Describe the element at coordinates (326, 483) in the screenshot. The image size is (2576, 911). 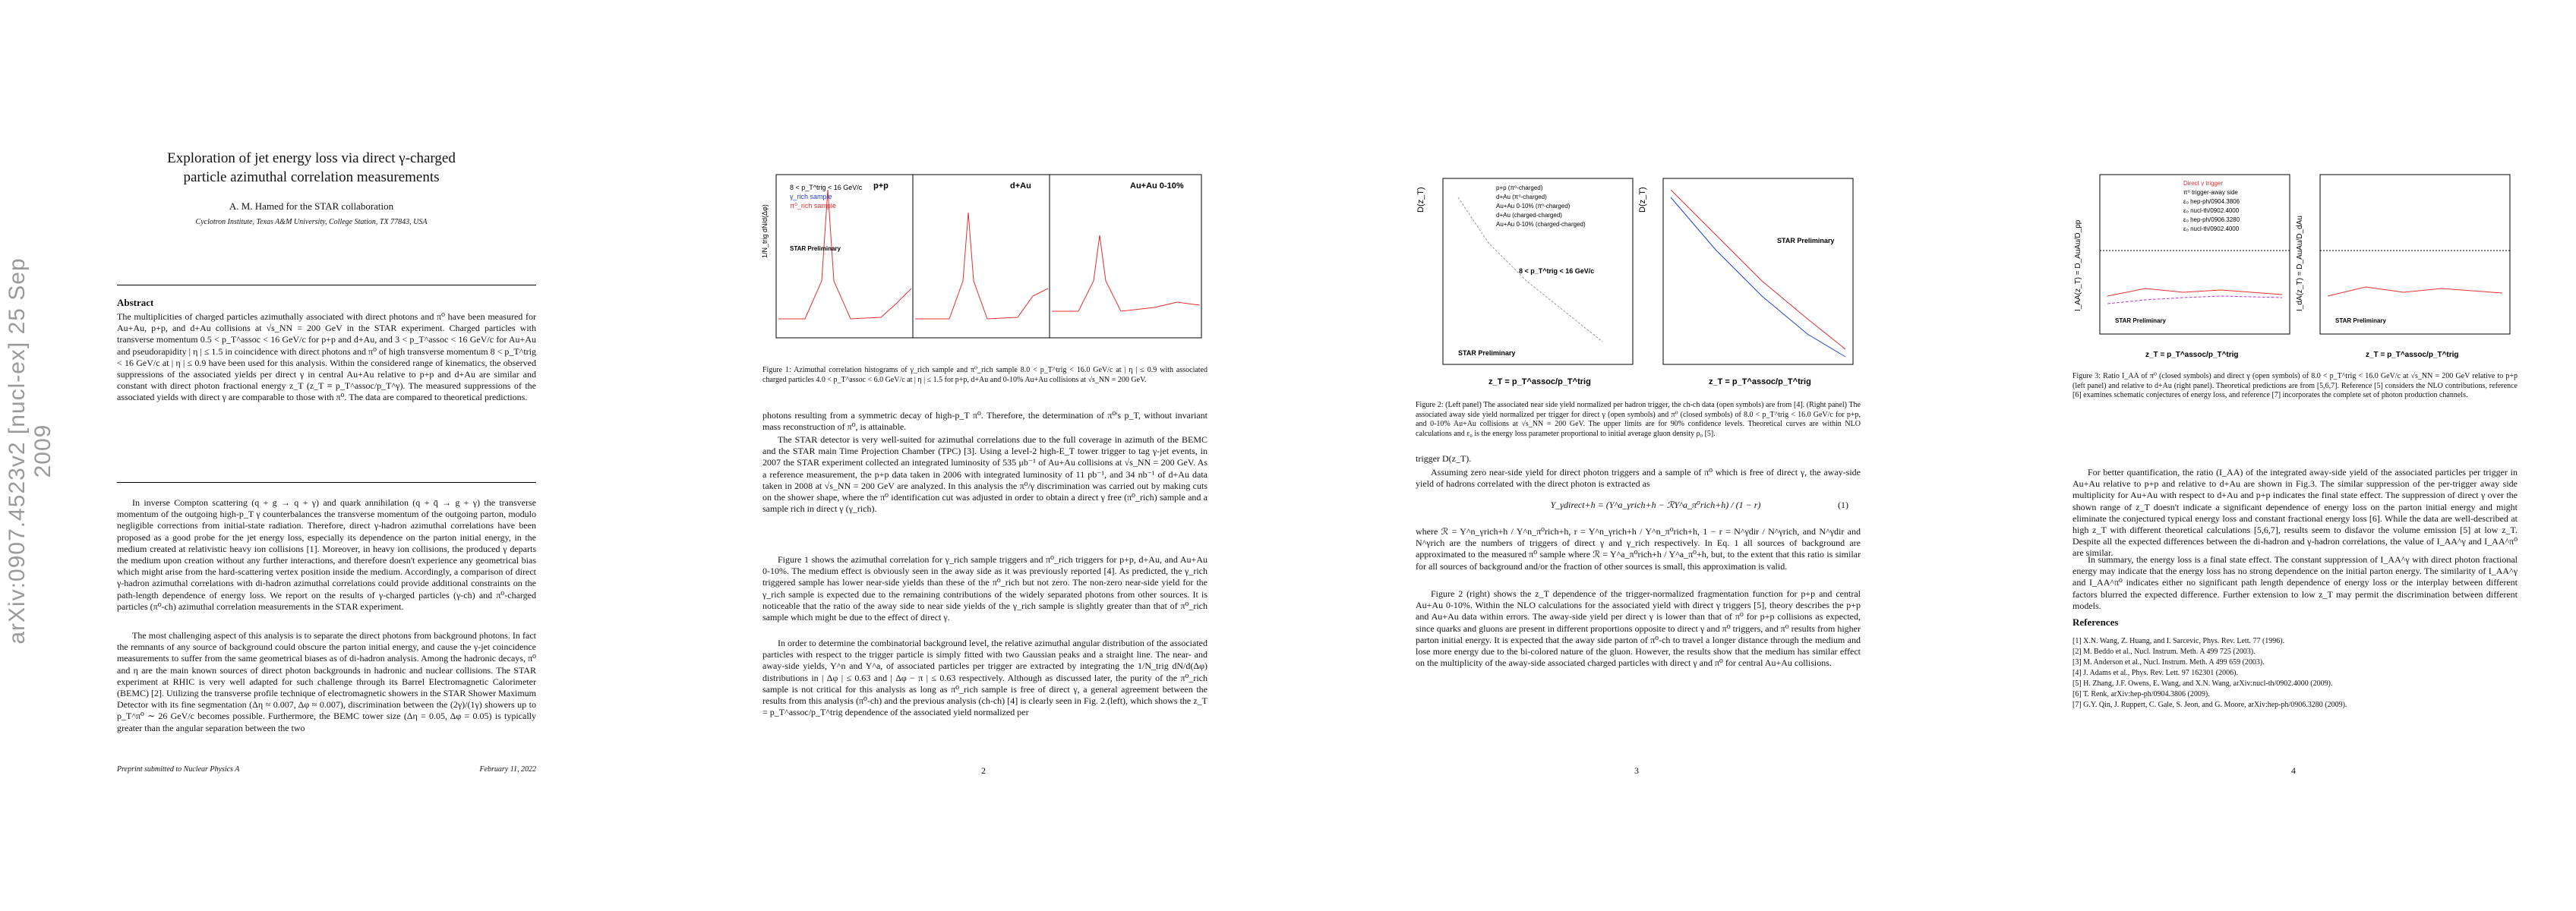
I see `rule-bottom` at that location.